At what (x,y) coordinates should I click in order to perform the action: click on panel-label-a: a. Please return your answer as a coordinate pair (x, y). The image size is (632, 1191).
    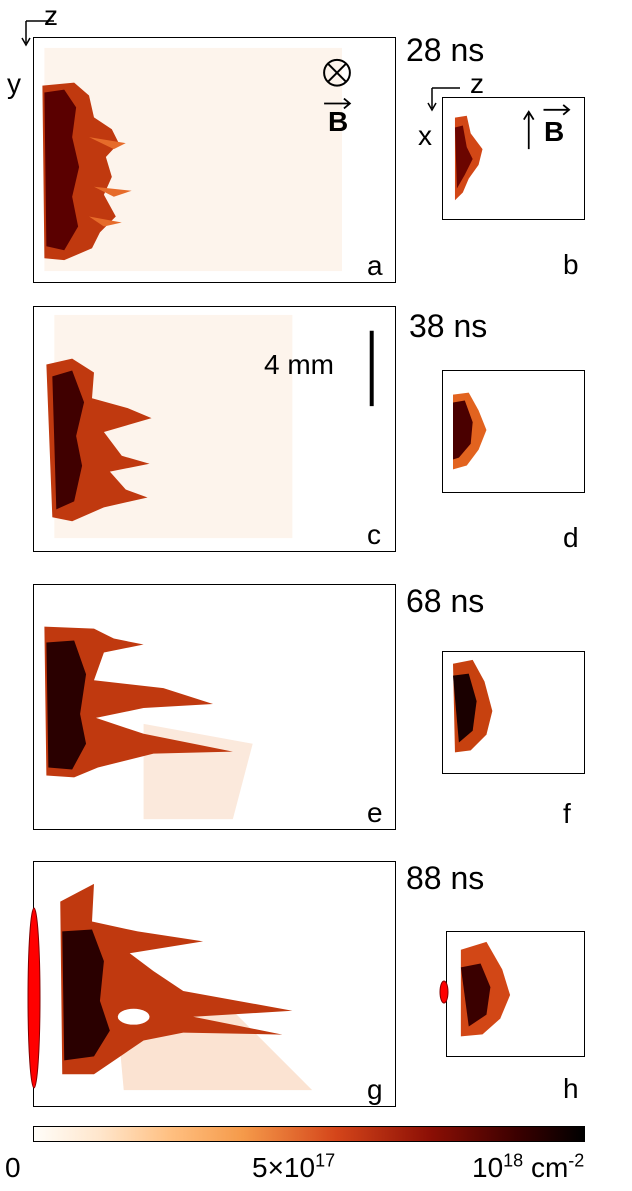
    Looking at the image, I should click on (375, 265).